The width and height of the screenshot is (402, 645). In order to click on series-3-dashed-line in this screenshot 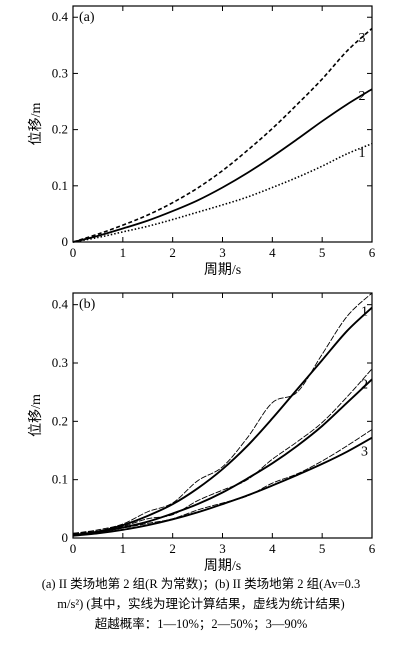, I will do `click(222, 482)`.